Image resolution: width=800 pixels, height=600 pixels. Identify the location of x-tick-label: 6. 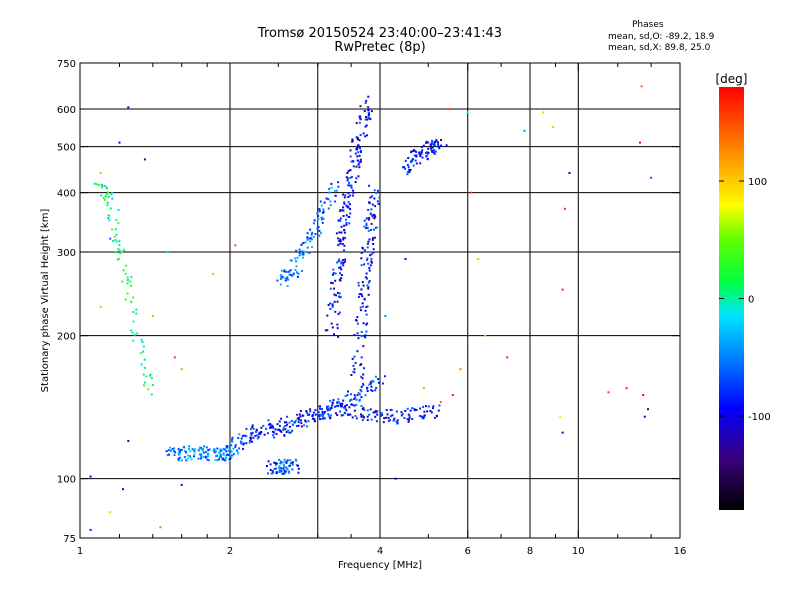
(468, 551).